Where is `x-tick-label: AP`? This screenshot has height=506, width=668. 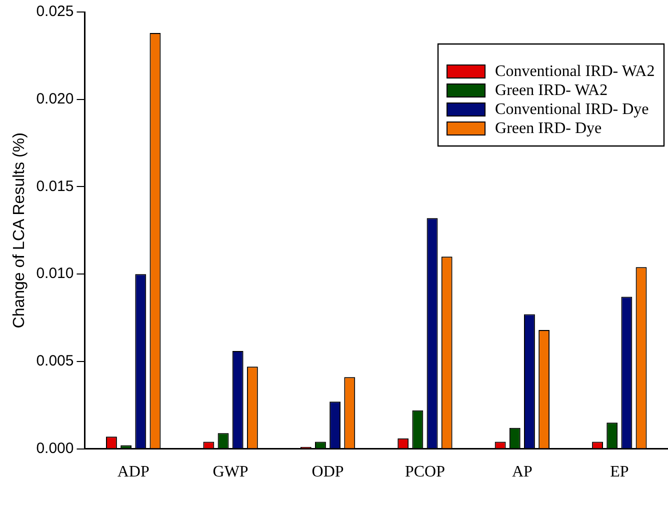
x-tick-label: AP is located at coordinates (522, 472).